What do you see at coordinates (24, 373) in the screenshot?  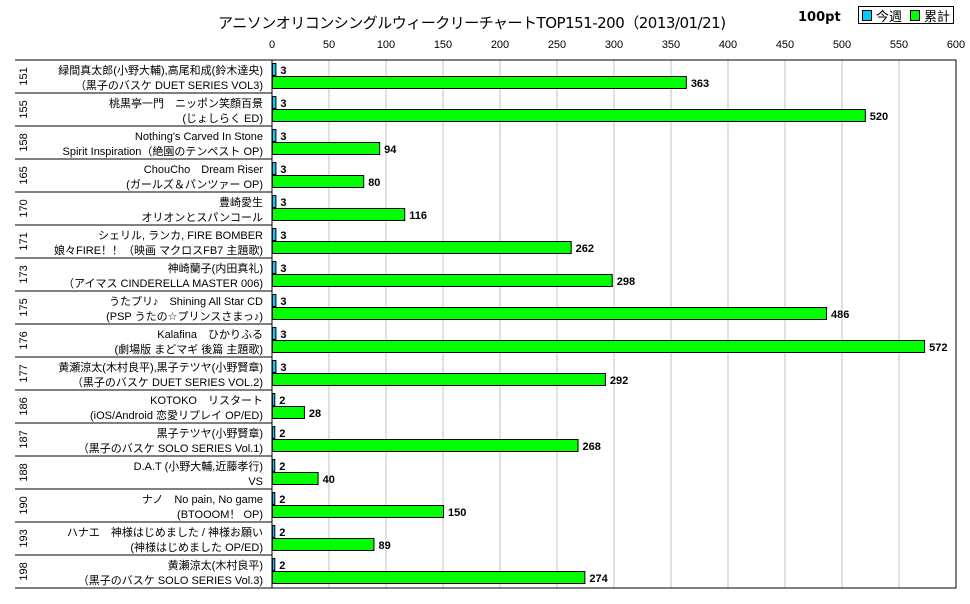 I see `rank-label: 177` at bounding box center [24, 373].